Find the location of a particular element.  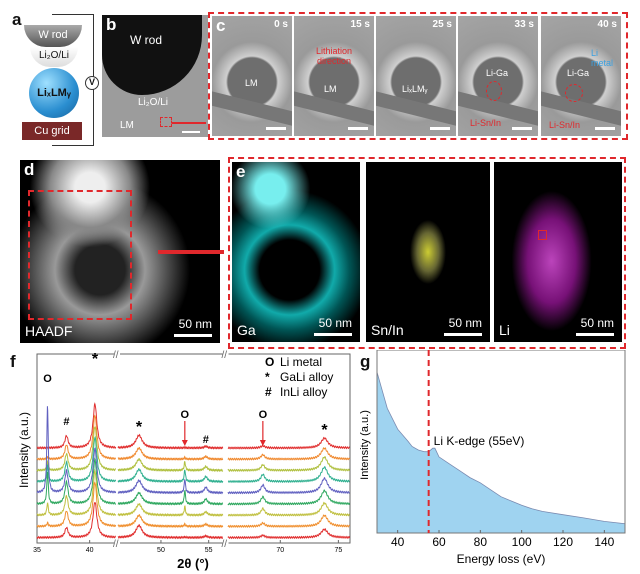

frame-time: 0 s is located at coordinates (281, 24).